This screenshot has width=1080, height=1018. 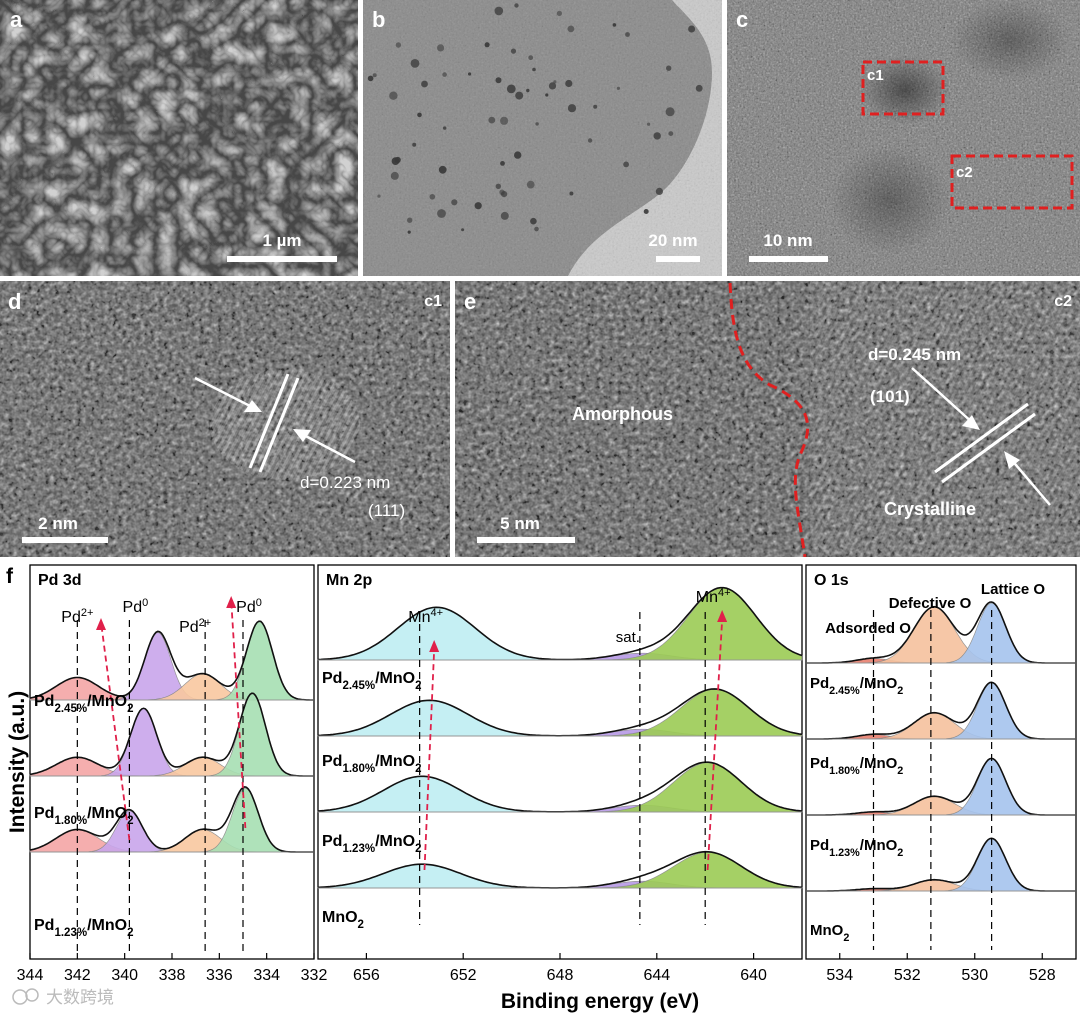 I want to click on xps-o-peak-label-defective: Defective O, so click(x=930, y=603).